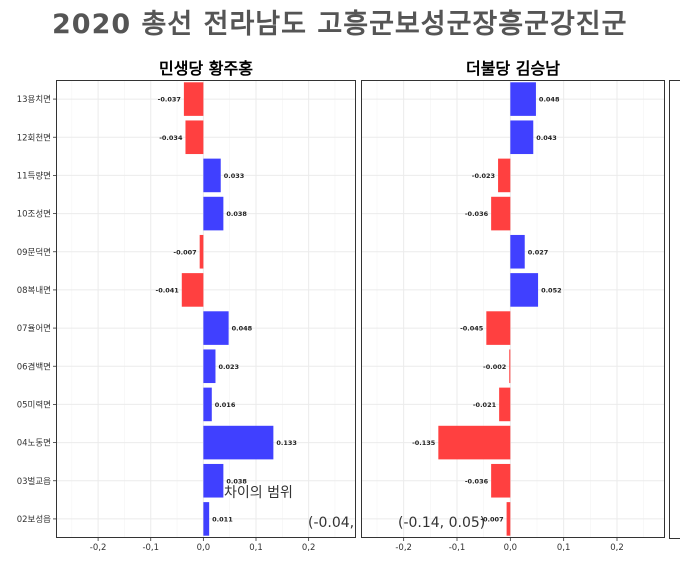 The image size is (680, 573). What do you see at coordinates (286, 443) in the screenshot?
I see `data-label: 0.133` at bounding box center [286, 443].